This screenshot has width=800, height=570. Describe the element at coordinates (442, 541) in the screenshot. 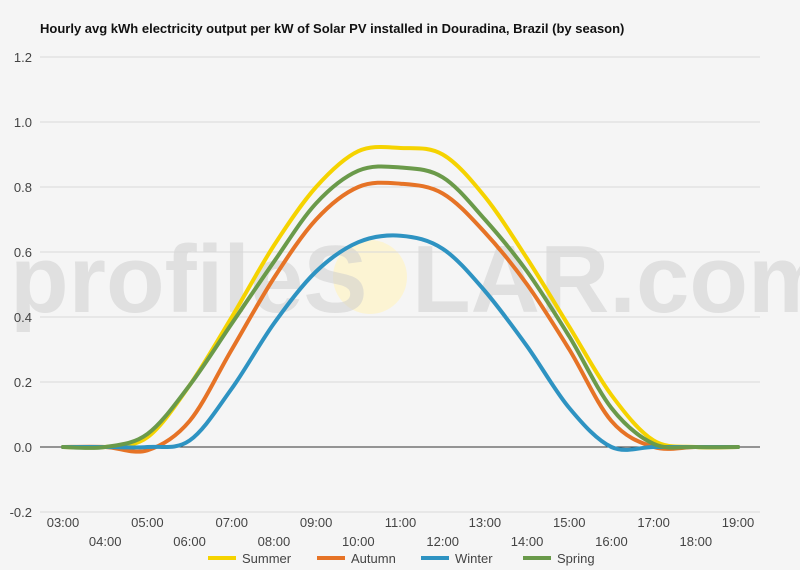

I see `x-tick-label: 12:00` at that location.